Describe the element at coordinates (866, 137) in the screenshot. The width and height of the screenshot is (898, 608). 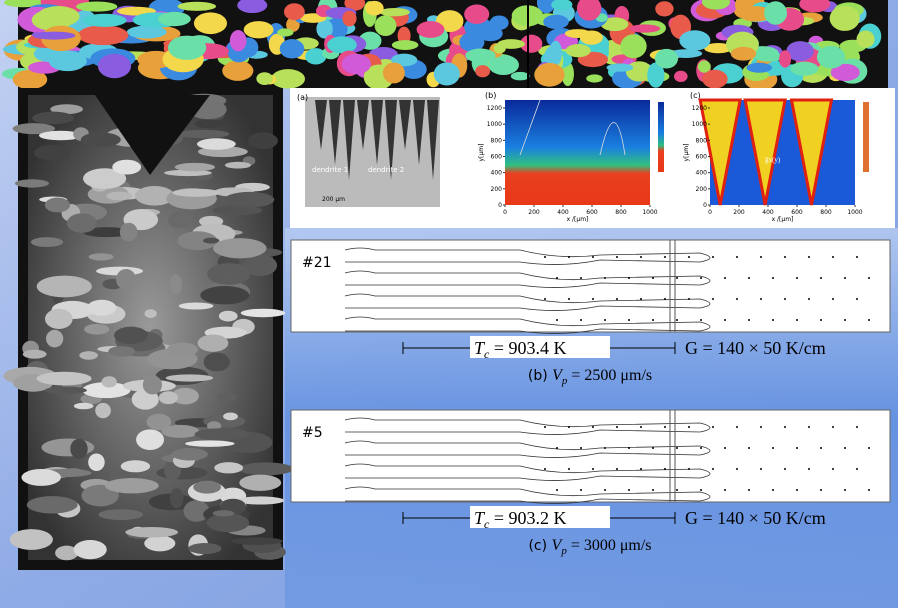
I see `colorbar` at that location.